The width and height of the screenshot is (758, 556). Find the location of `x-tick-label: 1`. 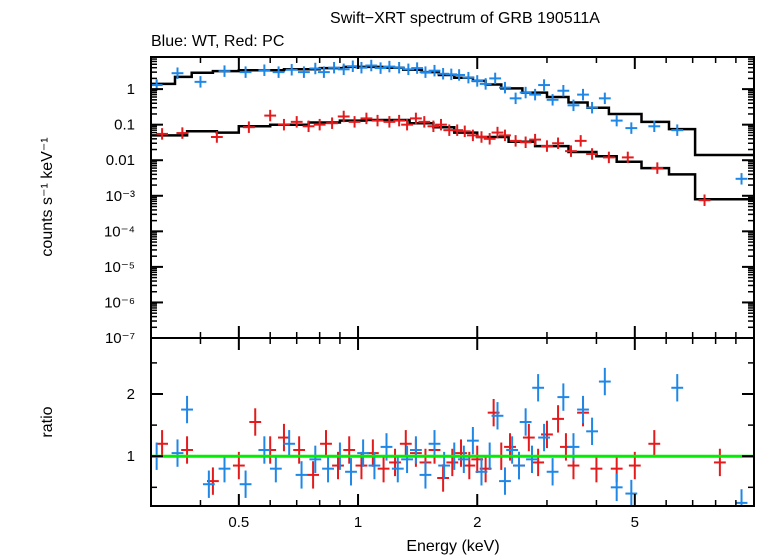

x-tick-label: 1 is located at coordinates (358, 522).